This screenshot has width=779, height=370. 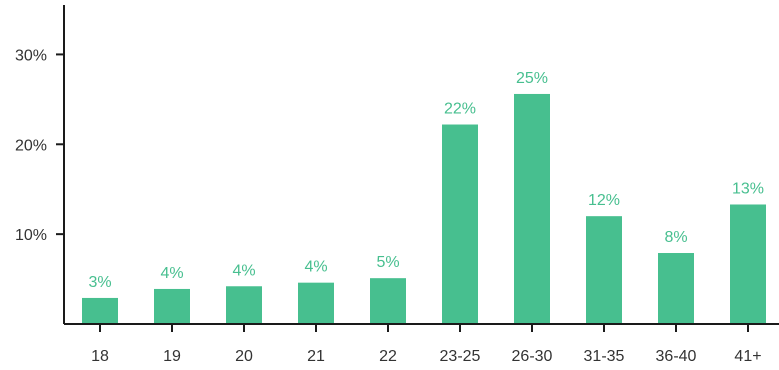 What do you see at coordinates (532, 78) in the screenshot?
I see `bar-value-label: 25%` at bounding box center [532, 78].